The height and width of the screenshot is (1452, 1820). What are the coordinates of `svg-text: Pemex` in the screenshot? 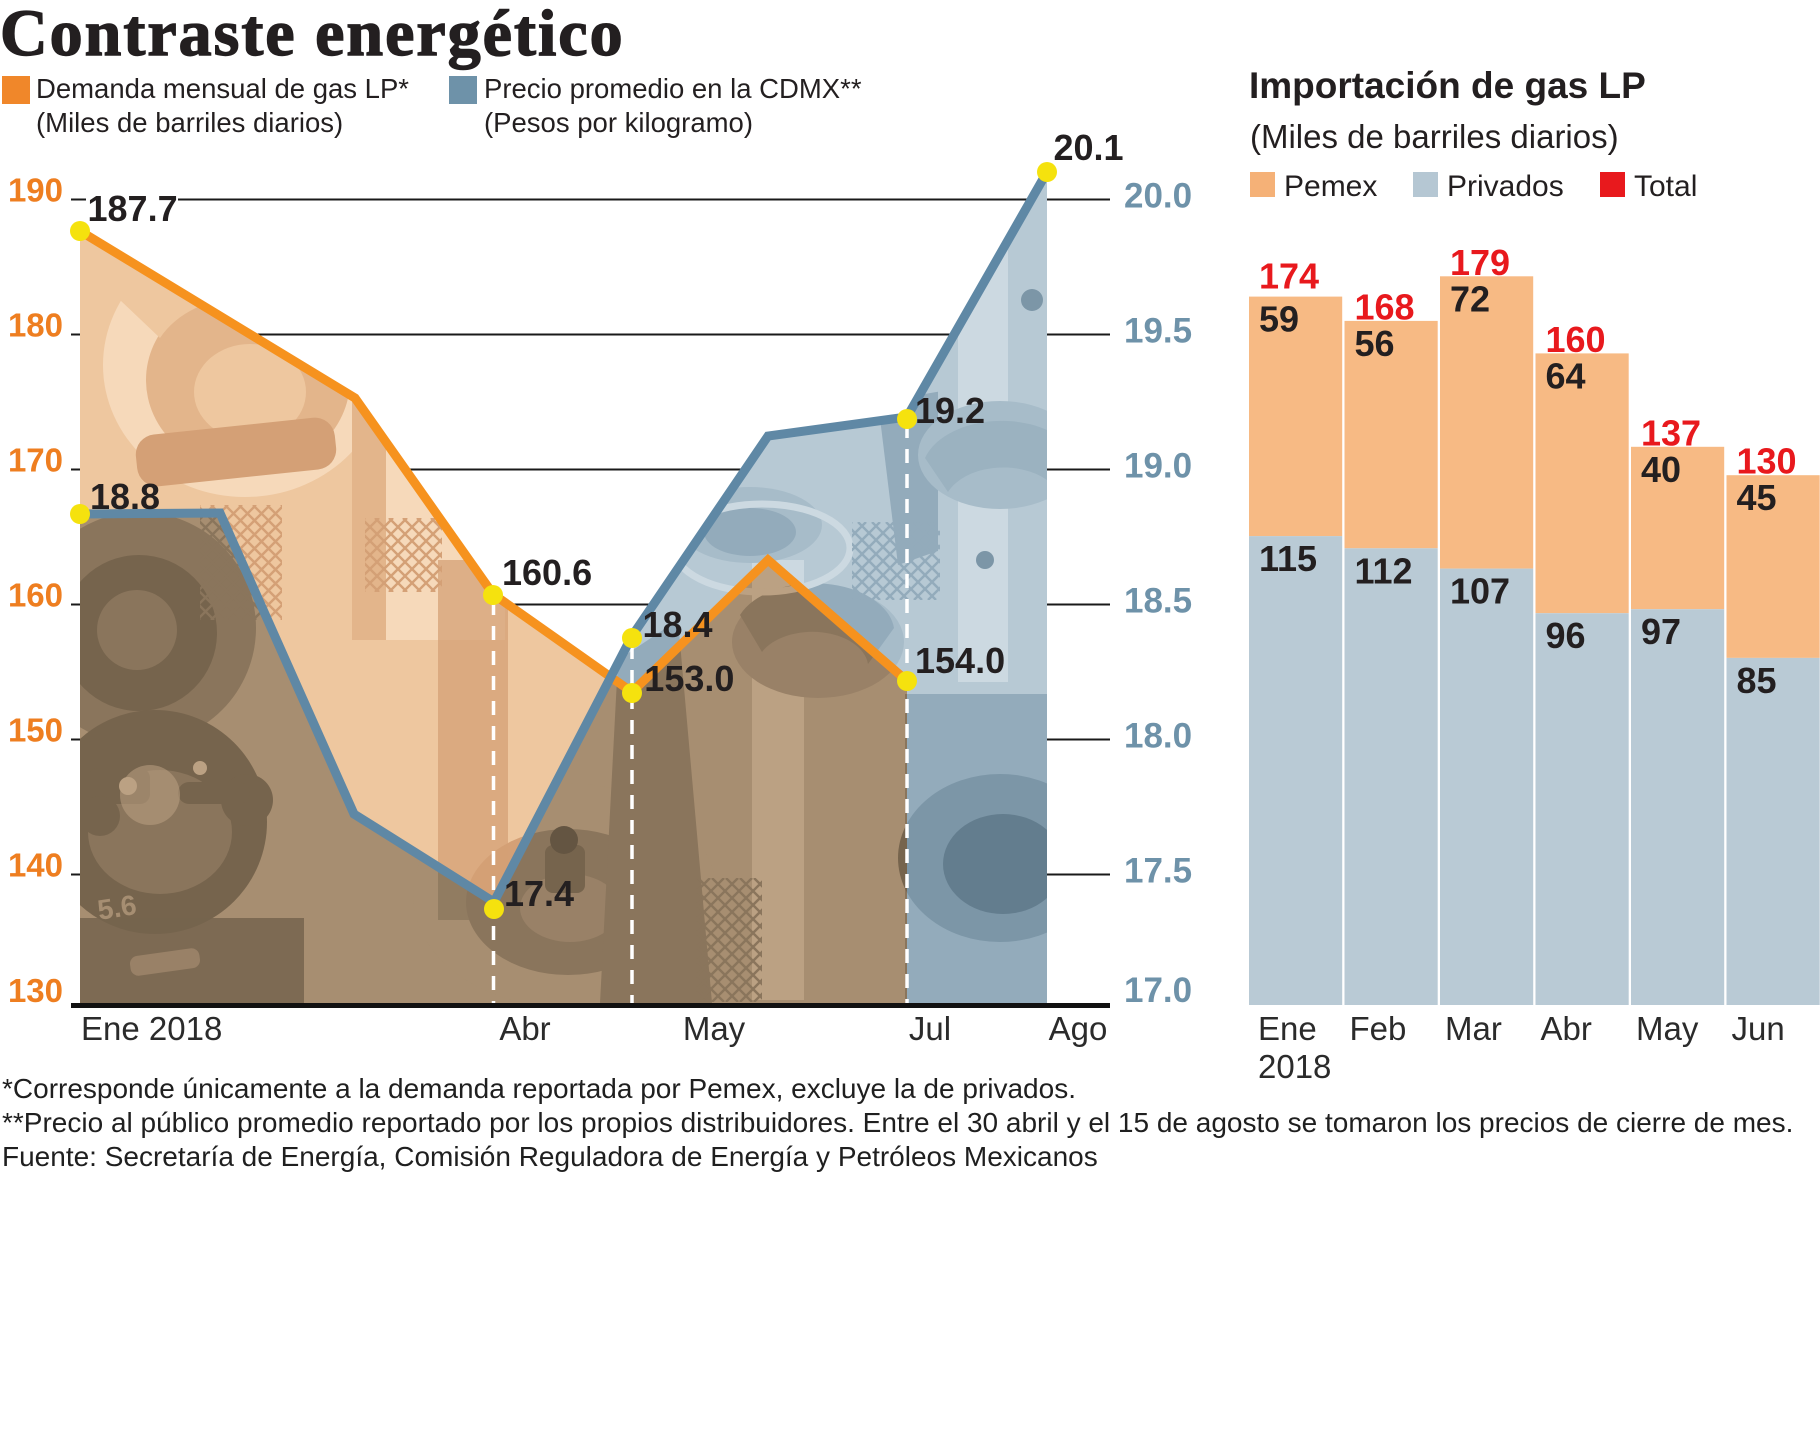 It's located at (1330, 186).